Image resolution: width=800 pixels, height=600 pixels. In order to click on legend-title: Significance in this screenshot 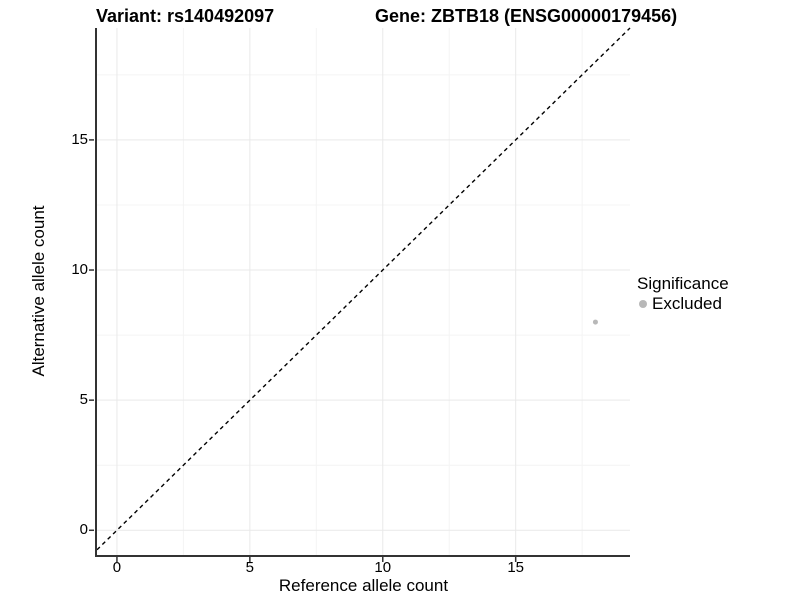, I will do `click(683, 283)`.